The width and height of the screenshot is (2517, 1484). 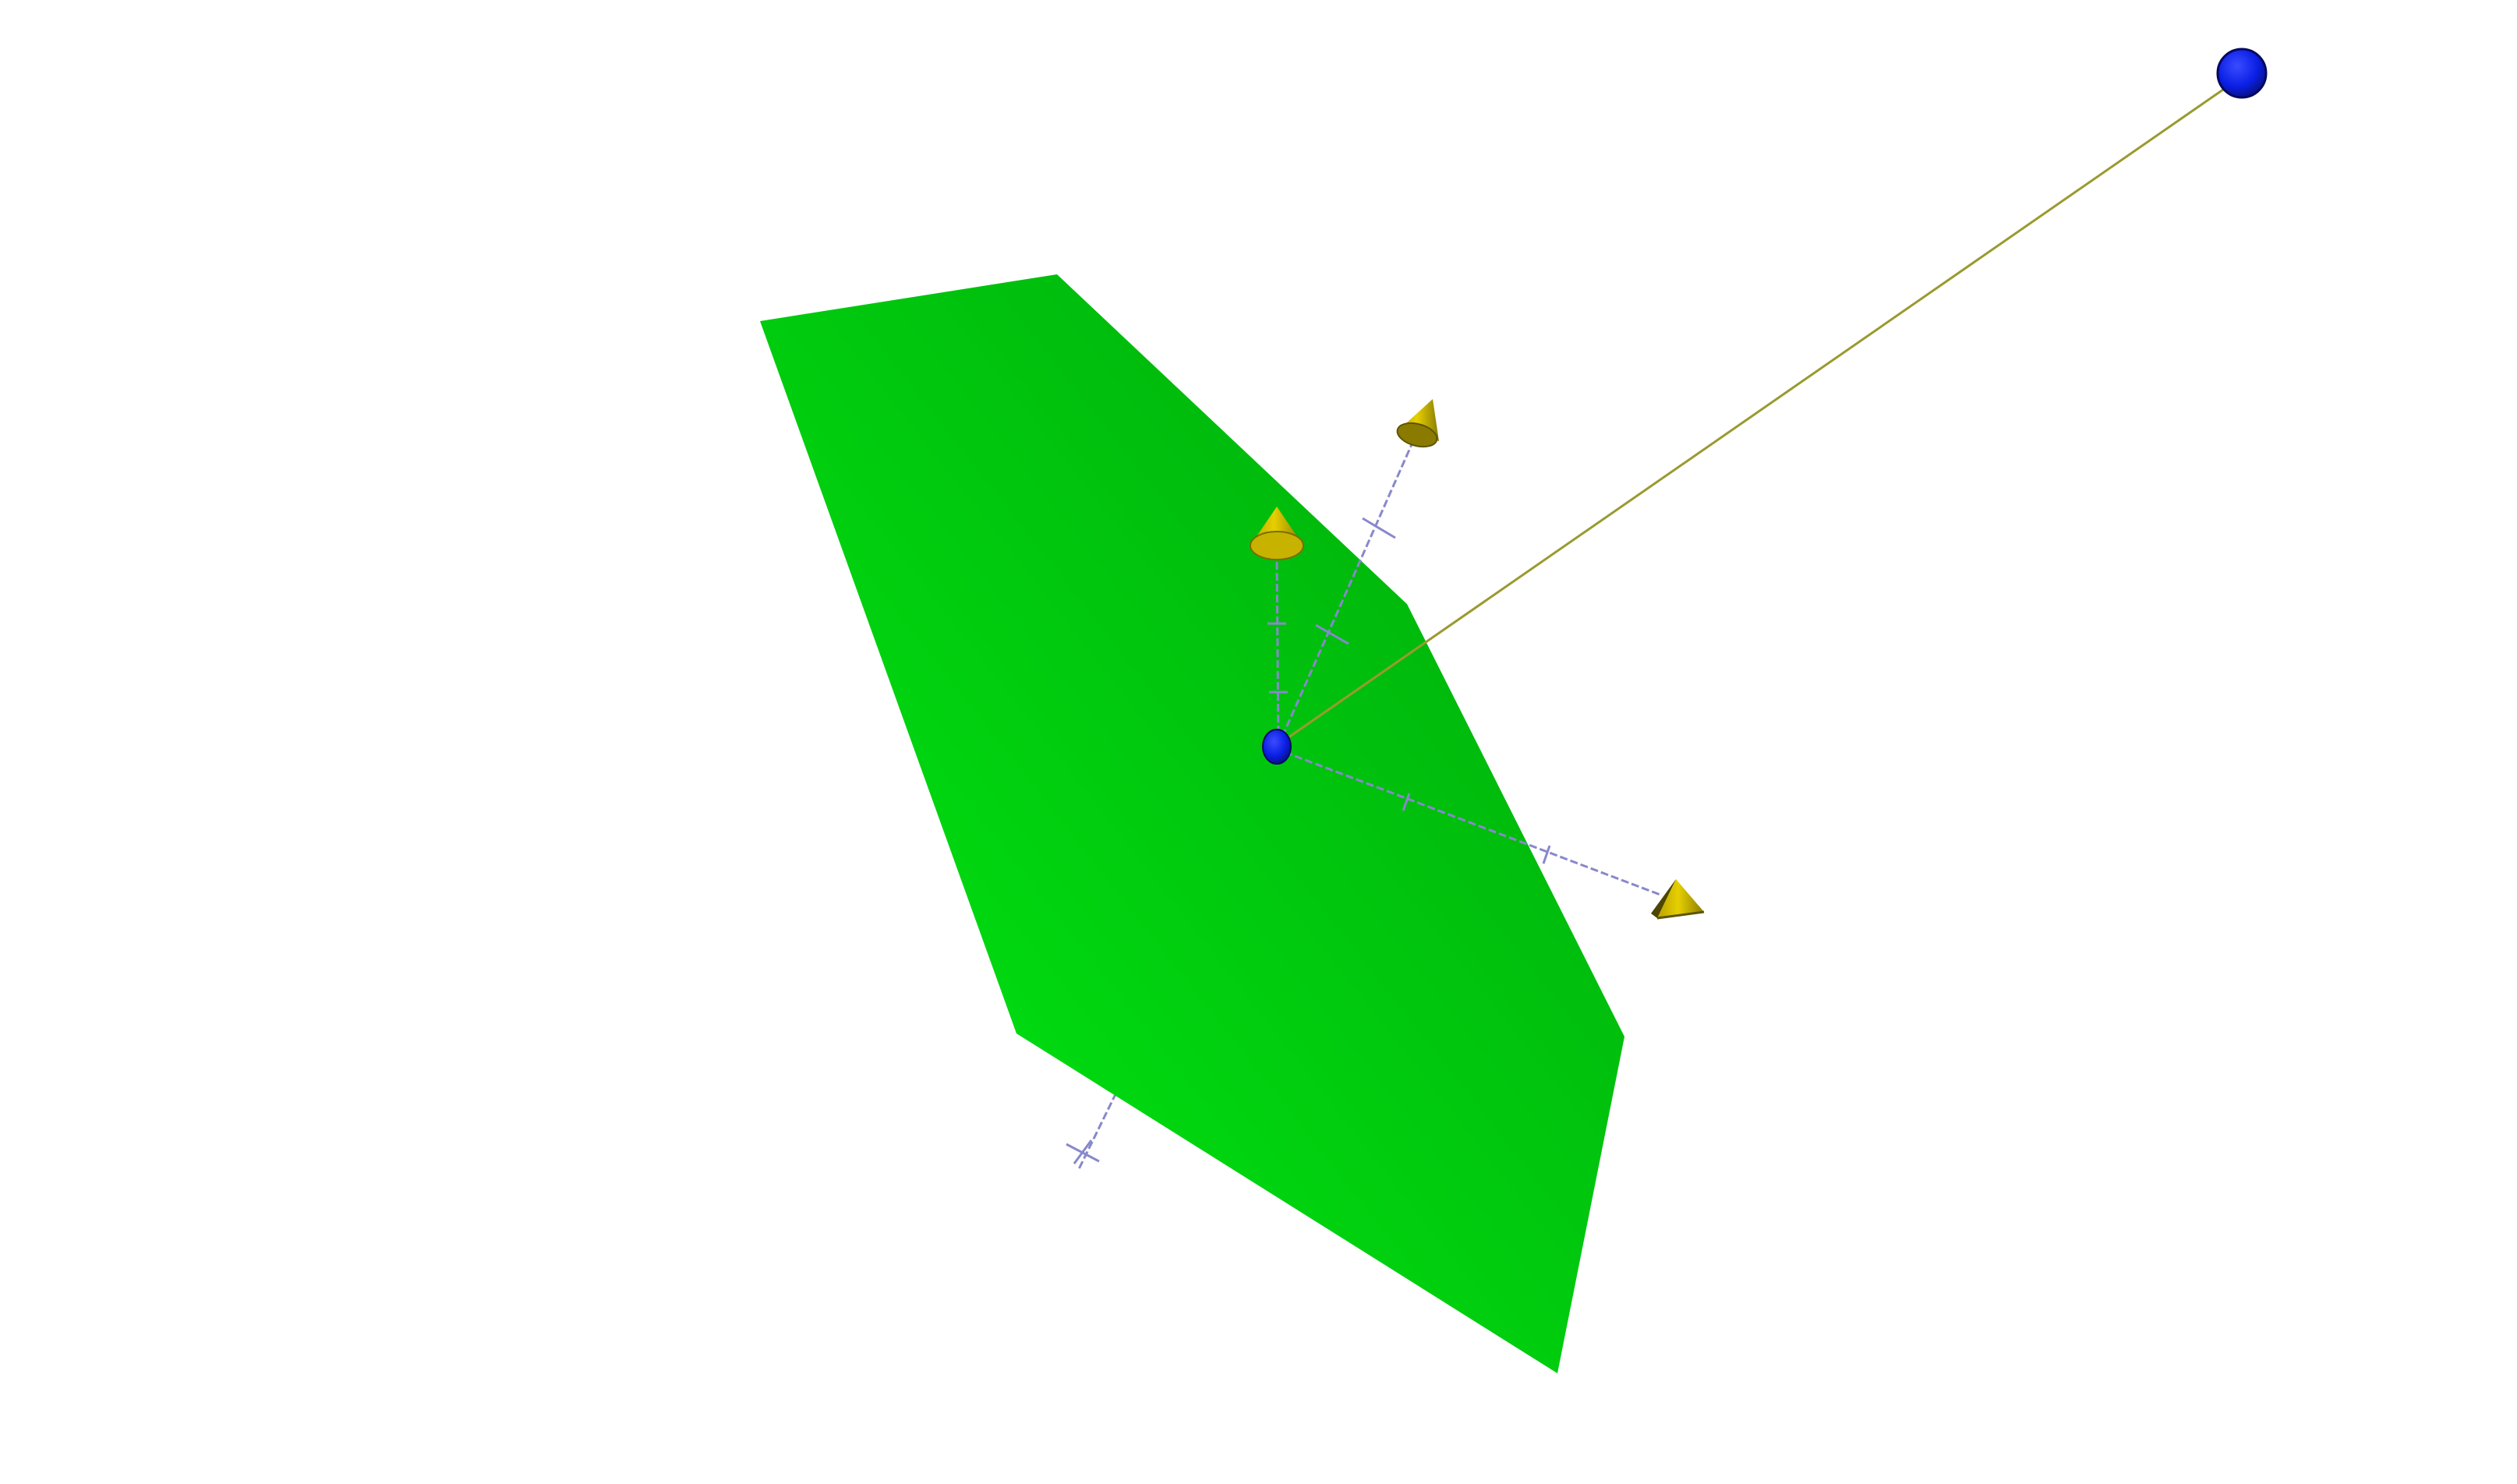 What do you see at coordinates (2242, 73) in the screenshot?
I see `far-sphere` at bounding box center [2242, 73].